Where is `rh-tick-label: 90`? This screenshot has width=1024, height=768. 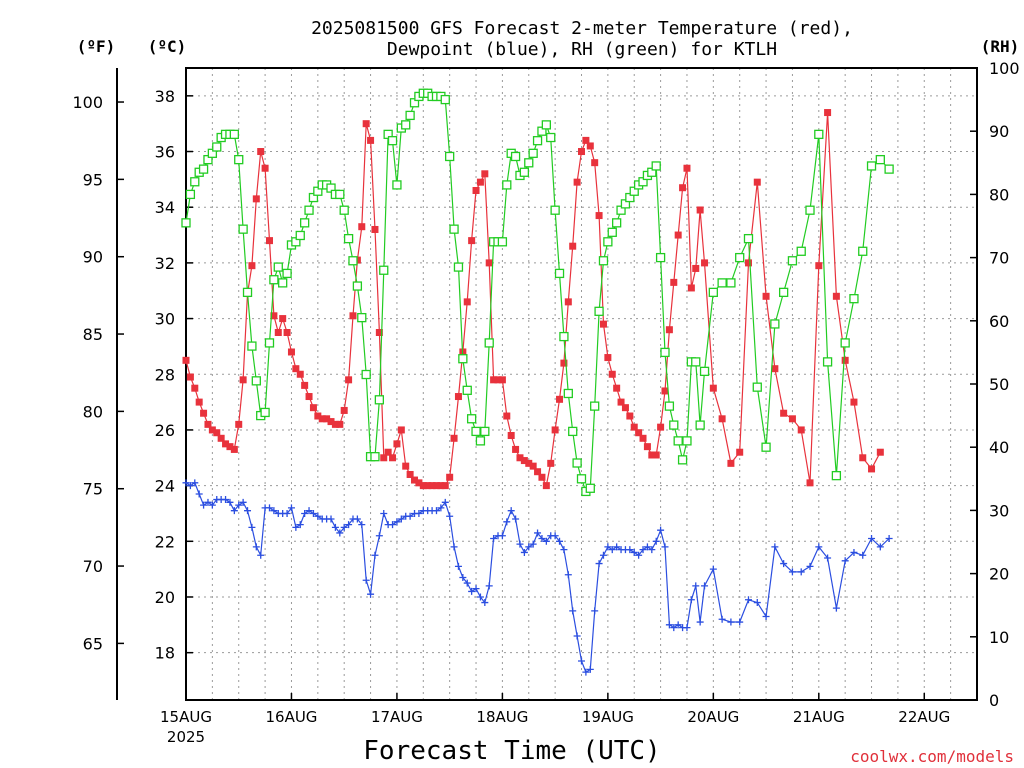 rh-tick-label: 90 is located at coordinates (999, 131).